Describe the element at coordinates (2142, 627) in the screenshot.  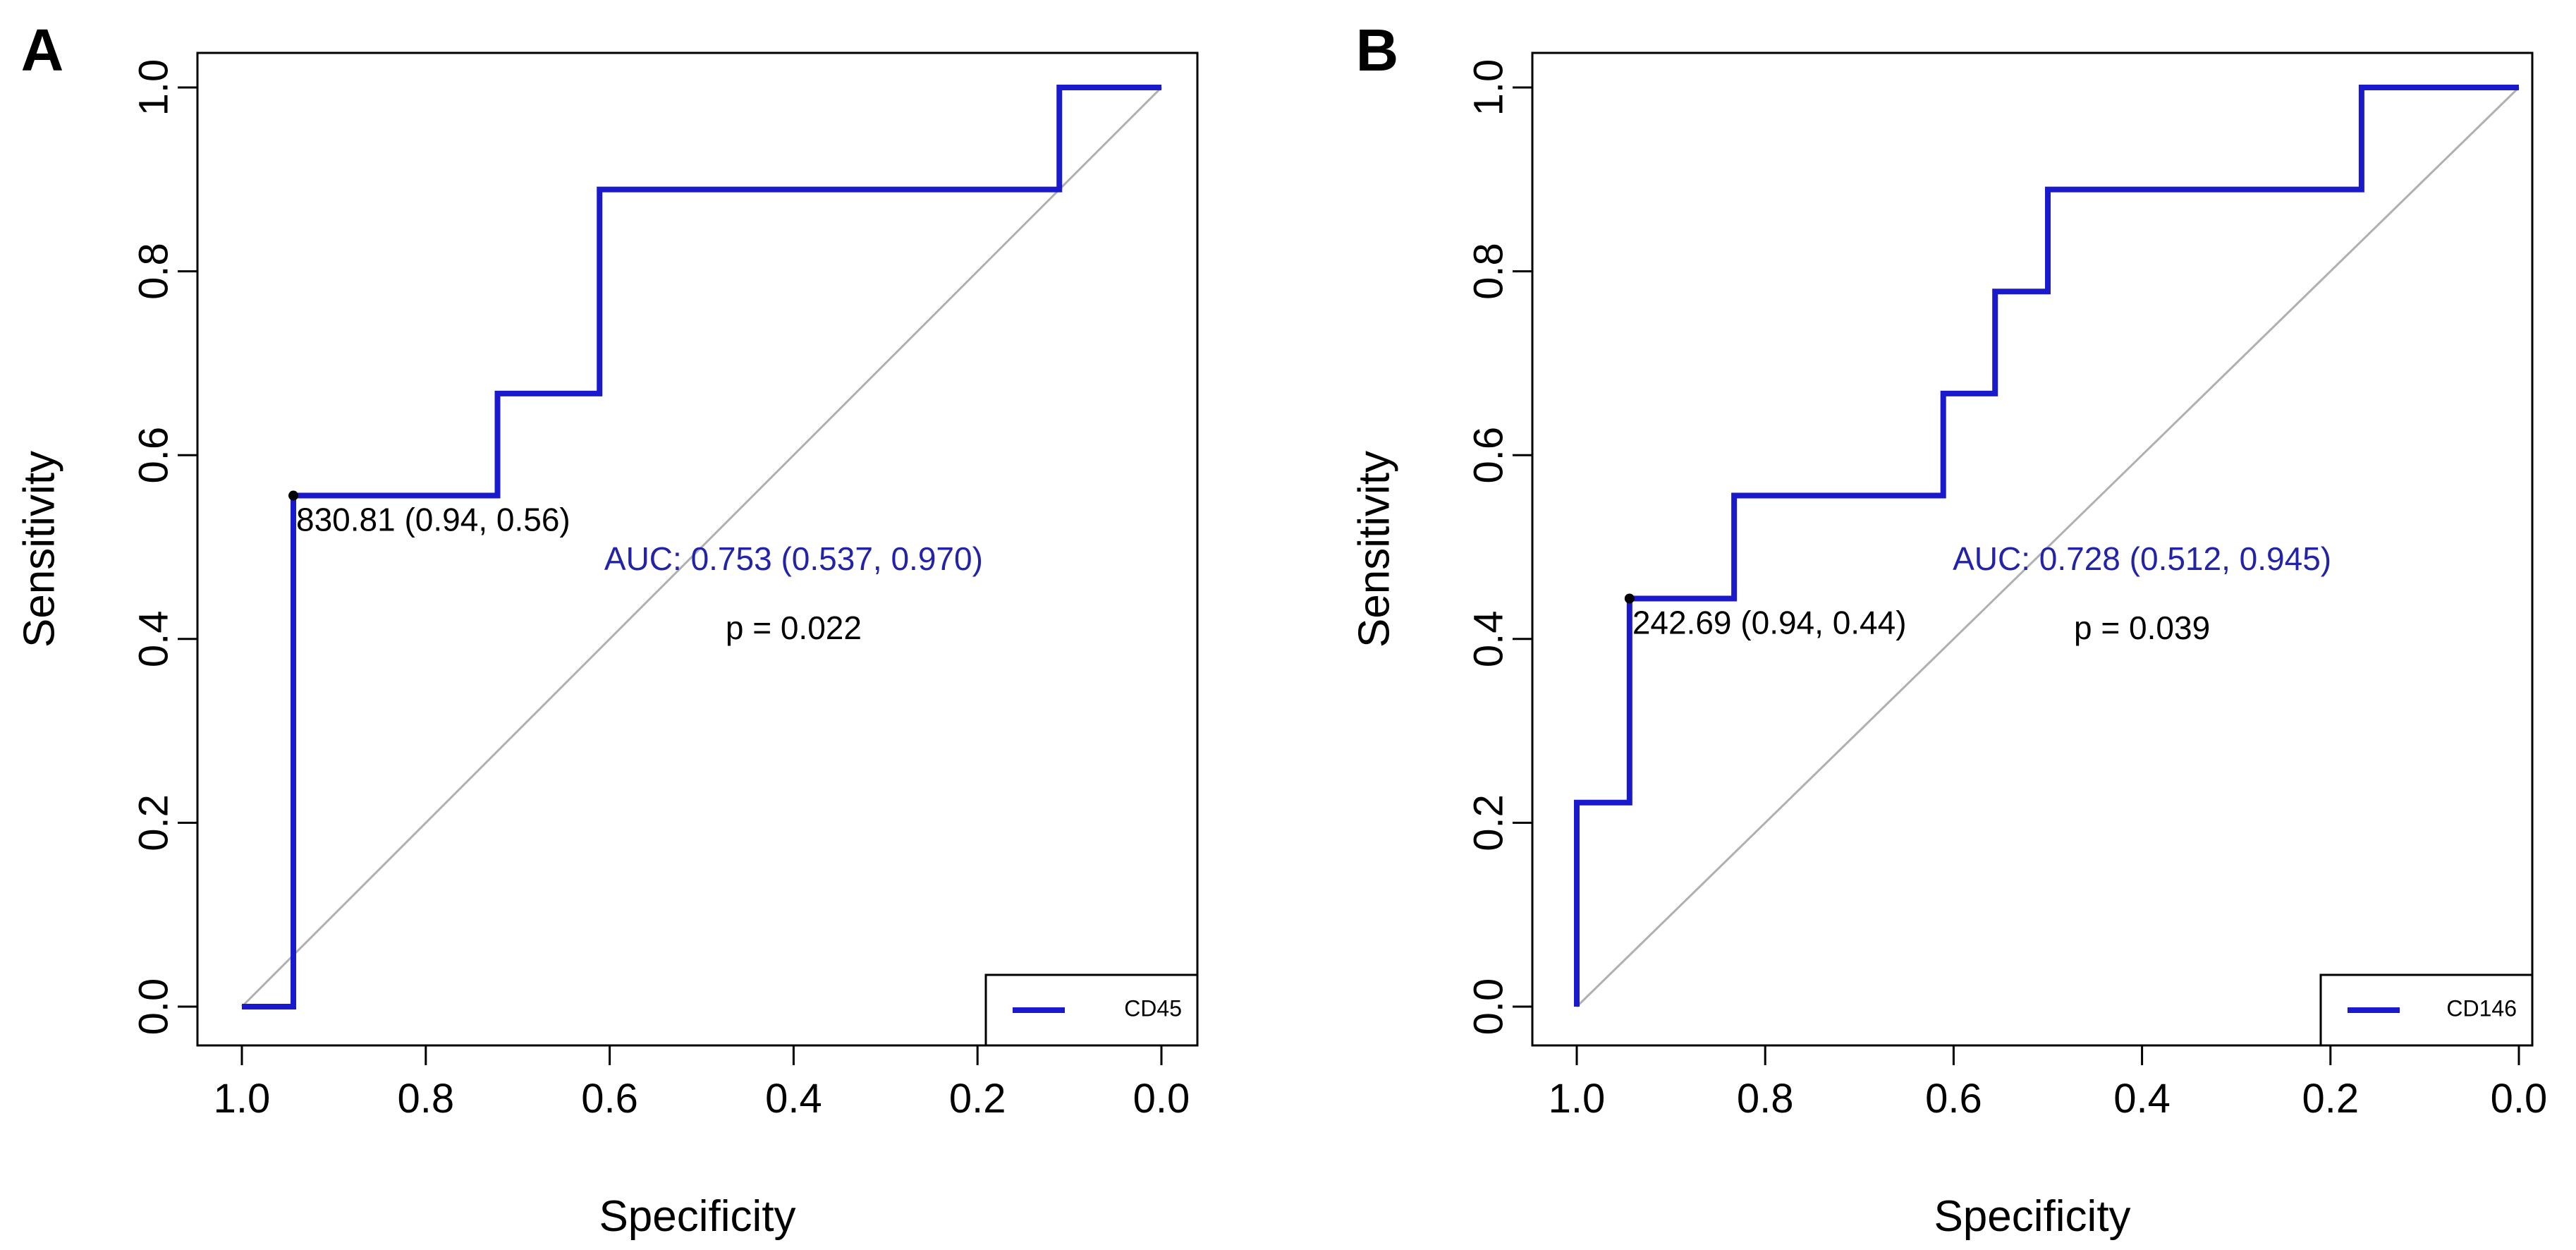
I see `p-value-text: p = 0.039` at that location.